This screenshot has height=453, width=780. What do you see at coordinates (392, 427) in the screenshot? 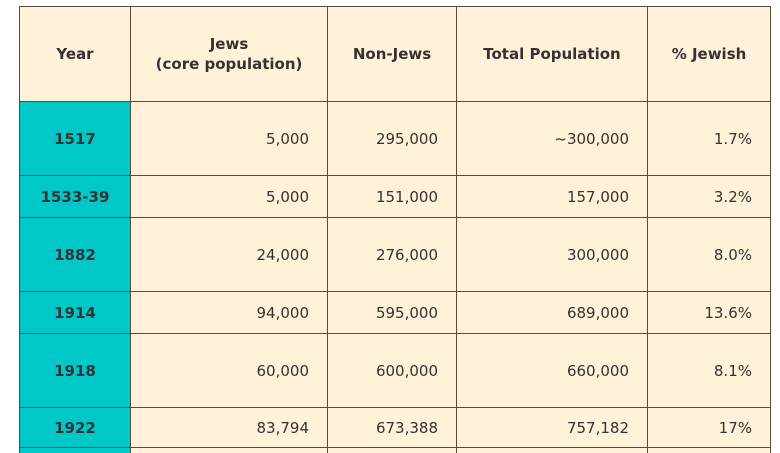
I see `cell-non-jews: 673,388` at bounding box center [392, 427].